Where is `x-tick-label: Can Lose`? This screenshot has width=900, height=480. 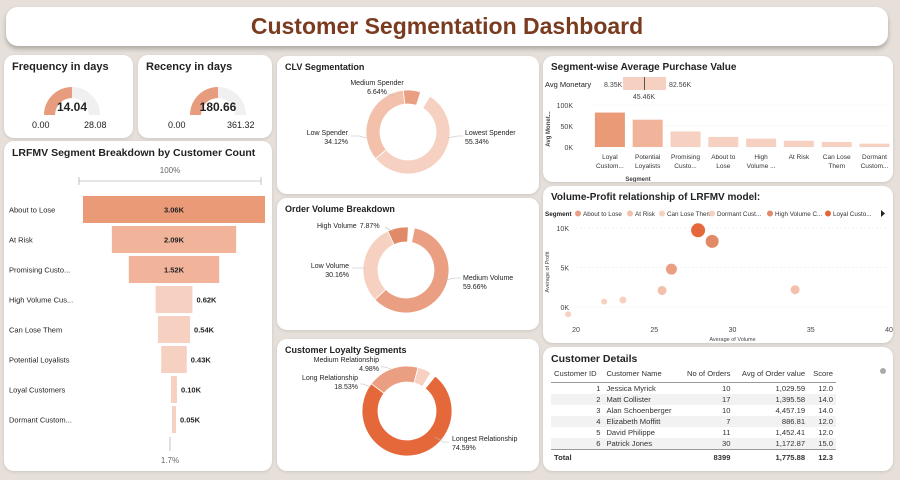 x-tick-label: Can Lose is located at coordinates (837, 157).